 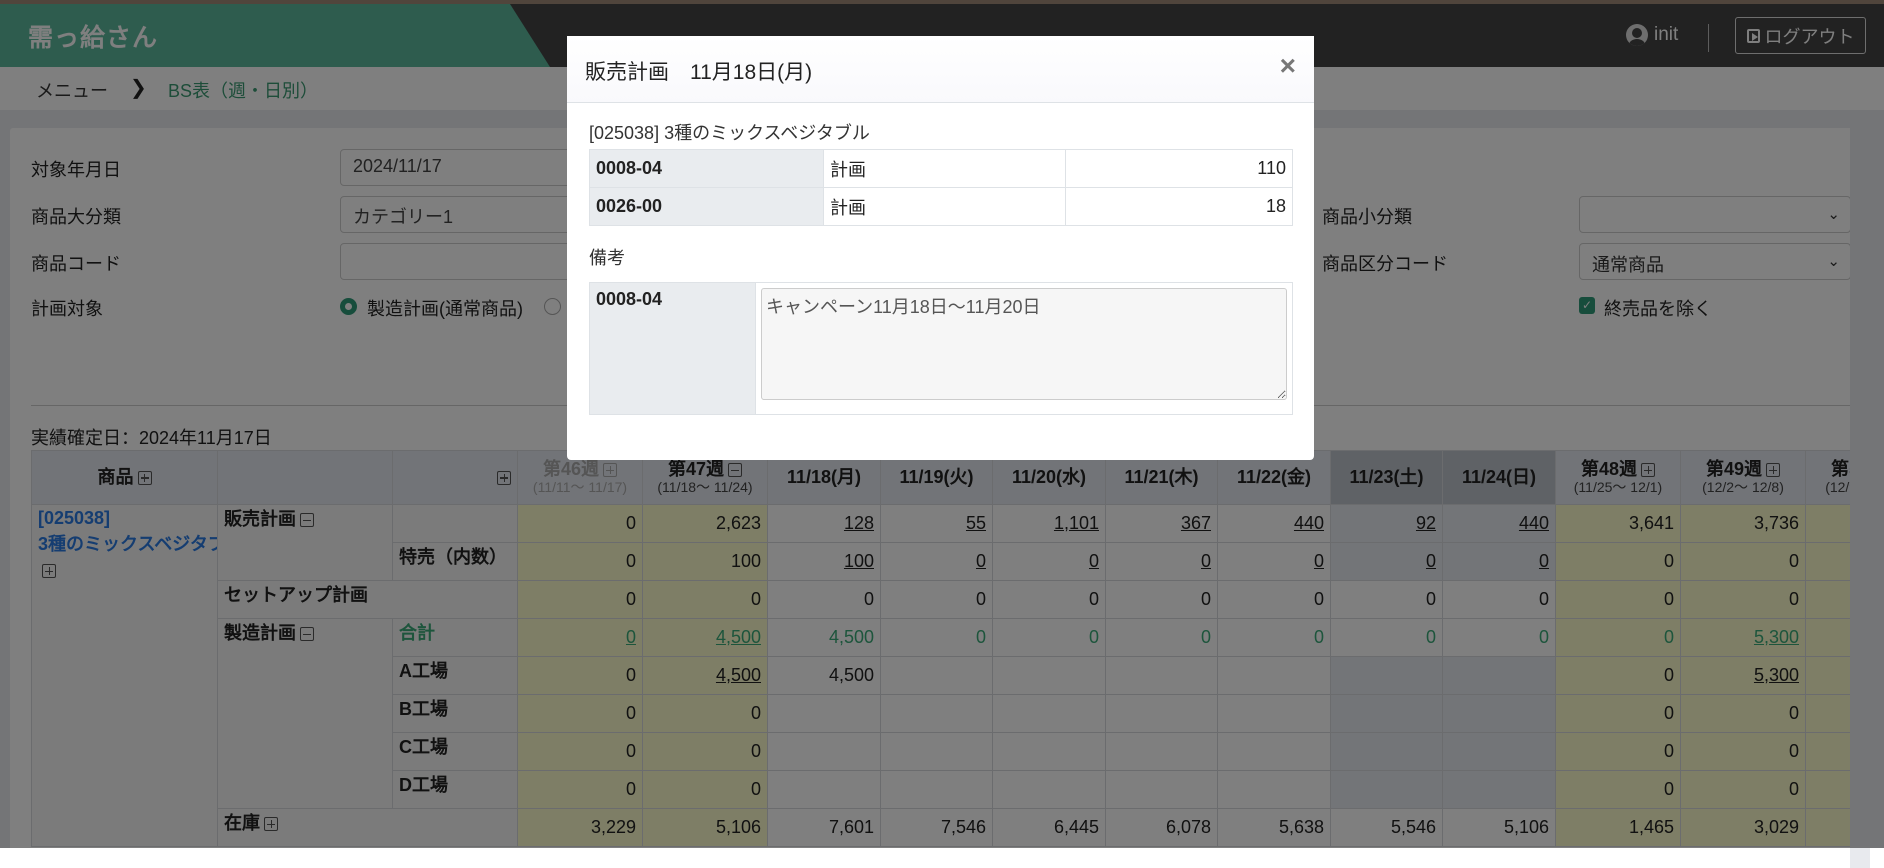 I want to click on plan-table: 0008-04 計画 110 0026-00 計画 18, so click(x=941, y=187).